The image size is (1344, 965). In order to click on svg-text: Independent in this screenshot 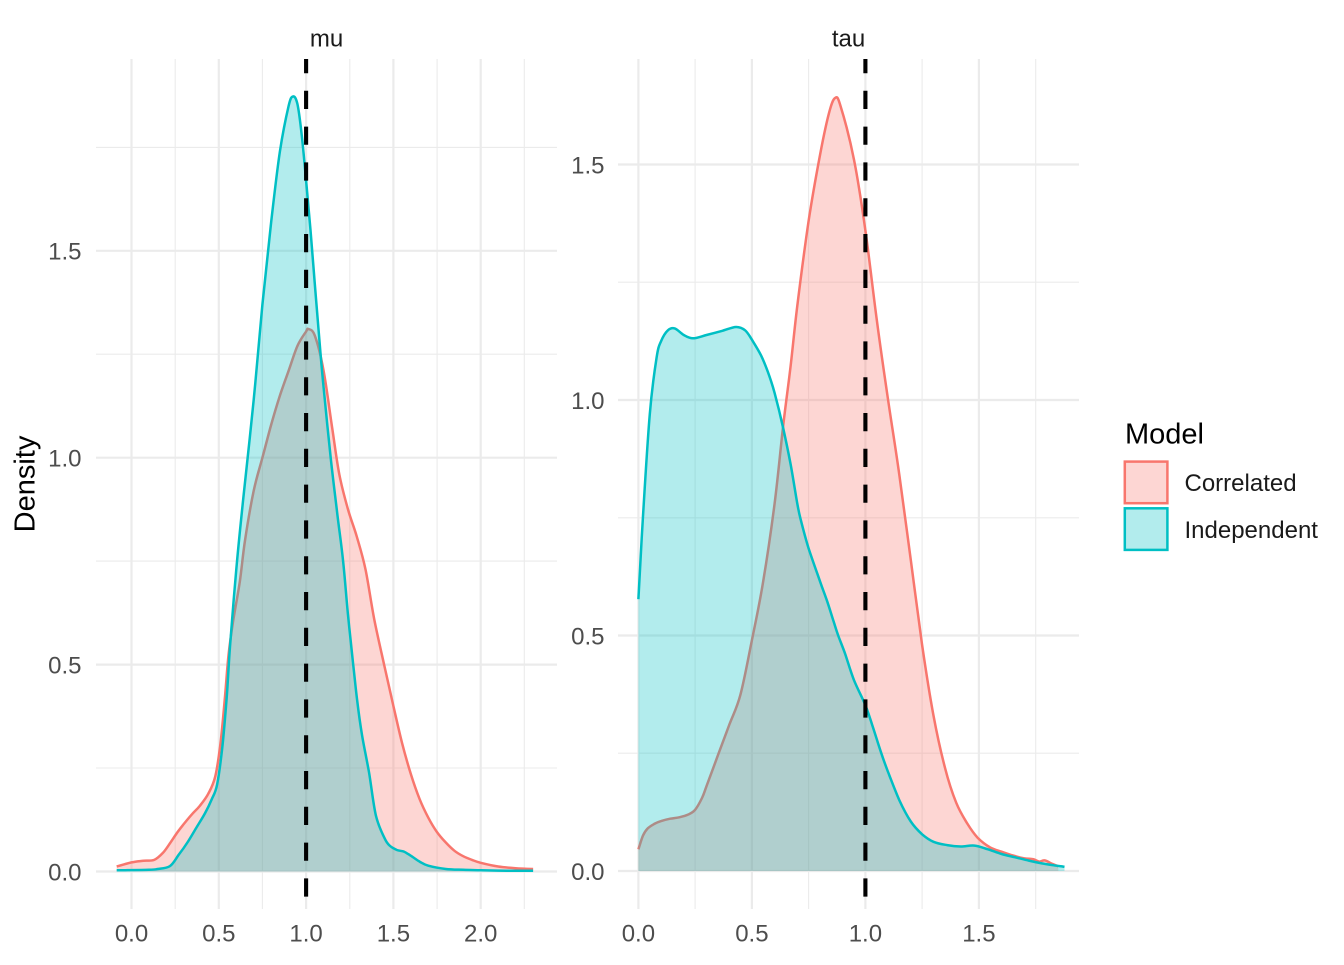, I will do `click(1252, 530)`.